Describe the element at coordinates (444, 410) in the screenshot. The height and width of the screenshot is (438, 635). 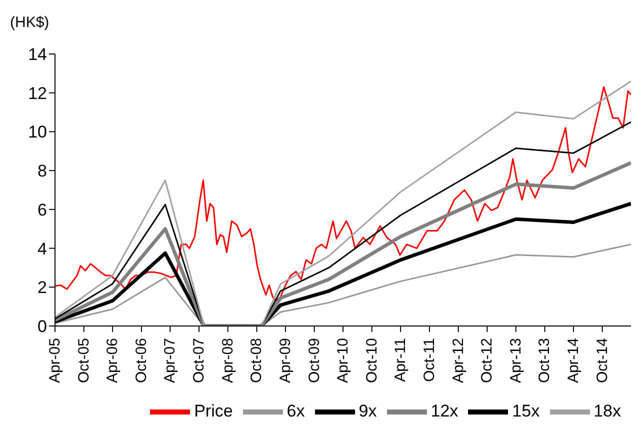
I see `legend-label: 12x` at that location.